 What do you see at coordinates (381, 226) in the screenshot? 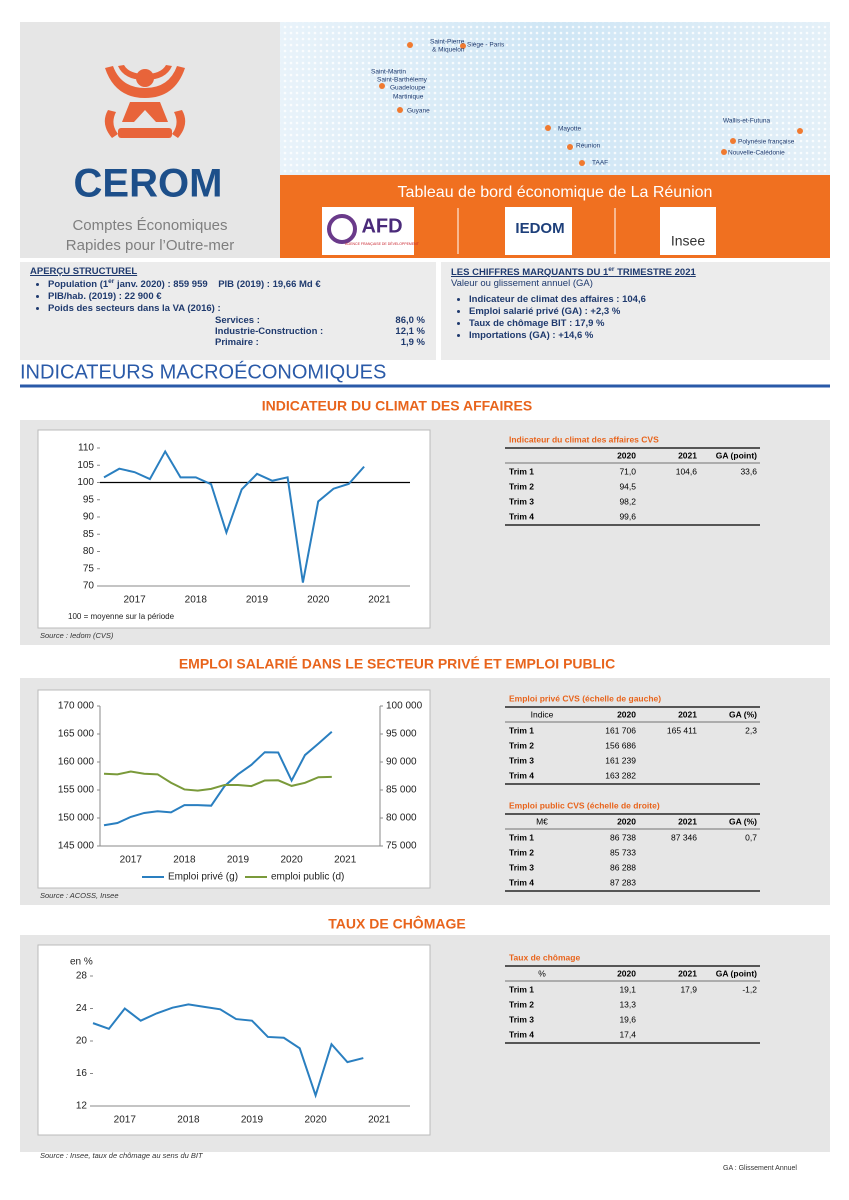
I see `logo-afd: AFD` at bounding box center [381, 226].